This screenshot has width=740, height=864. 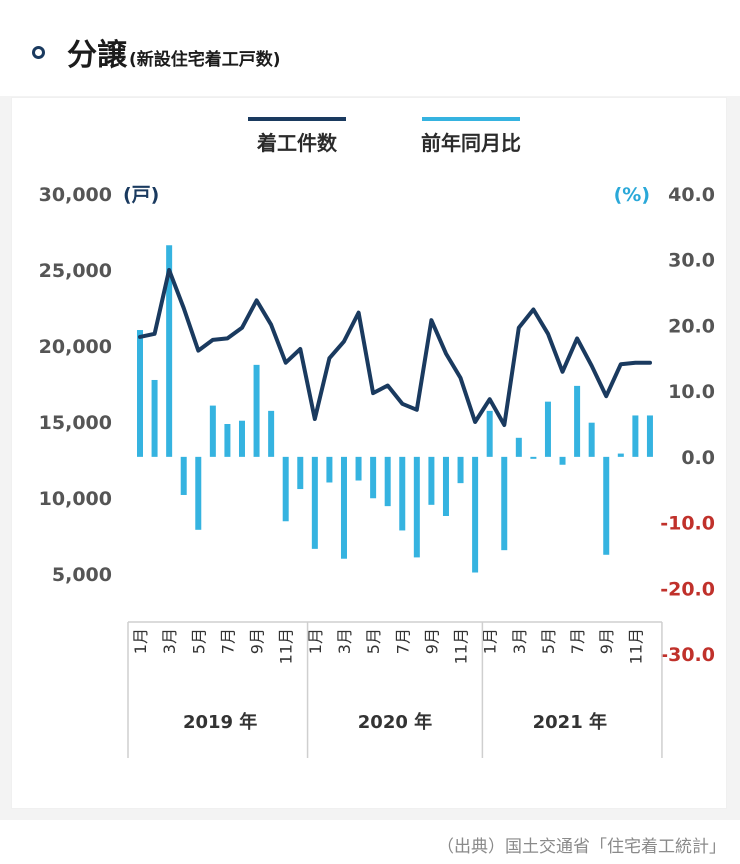 I want to click on left-axis-tick-label: 15,000, so click(x=75, y=423).